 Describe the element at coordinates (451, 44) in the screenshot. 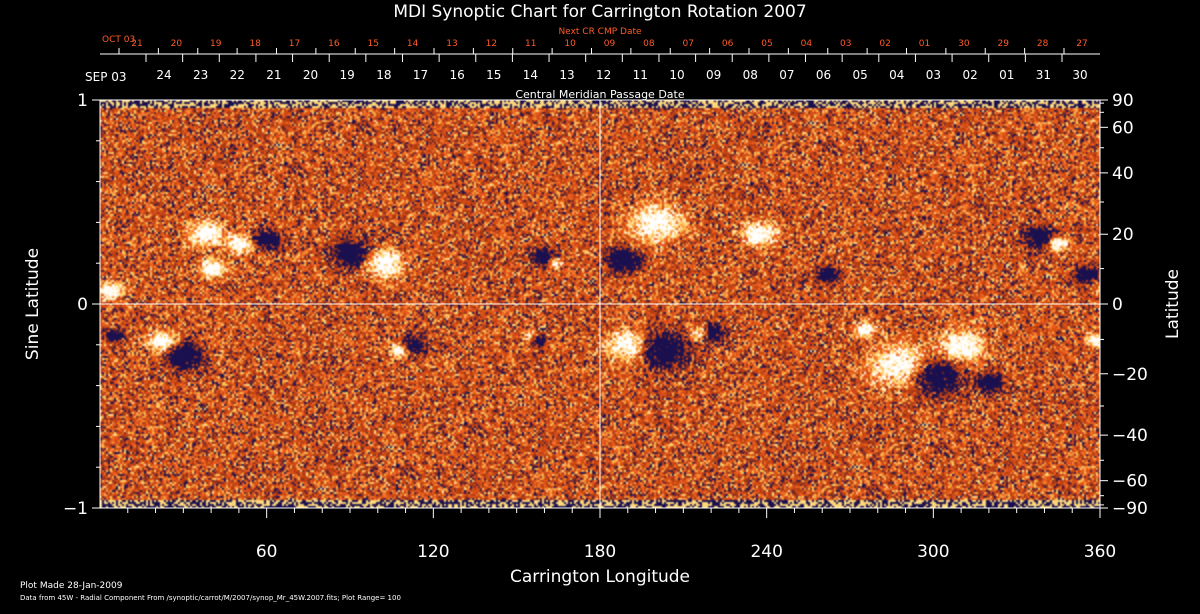

I see `next-cmp-date-tick-label: 13` at that location.